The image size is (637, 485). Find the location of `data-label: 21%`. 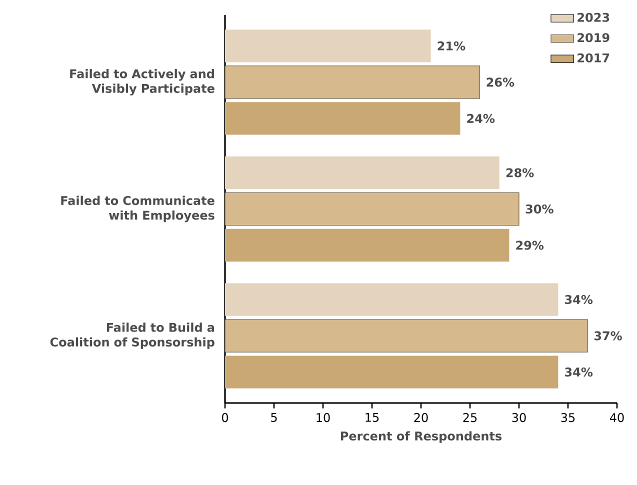

data-label: 21% is located at coordinates (452, 45).